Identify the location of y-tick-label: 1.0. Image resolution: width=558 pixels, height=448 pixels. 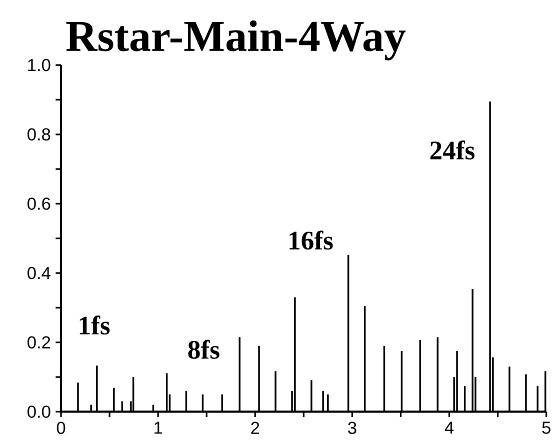
(39, 65).